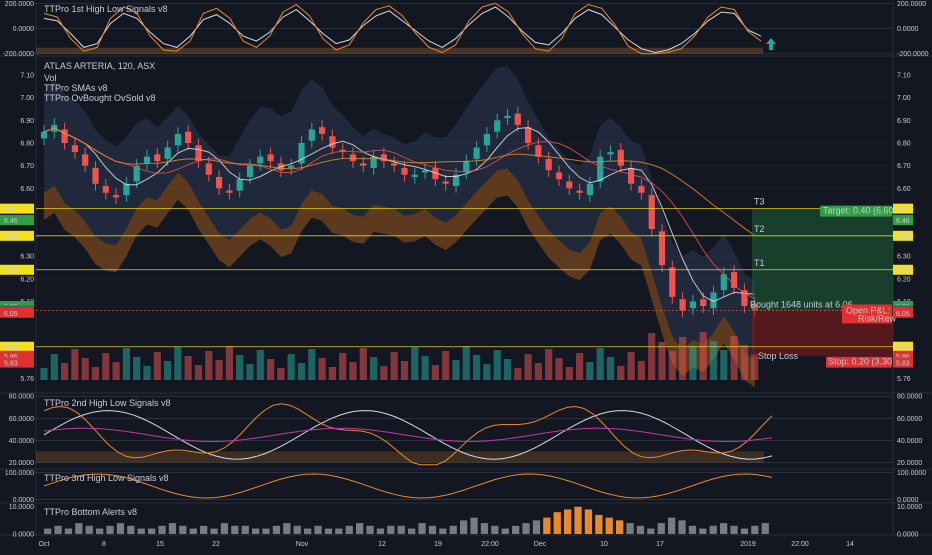  Describe the element at coordinates (904, 121) in the screenshot. I see `y-tick-right: 6.90` at that location.